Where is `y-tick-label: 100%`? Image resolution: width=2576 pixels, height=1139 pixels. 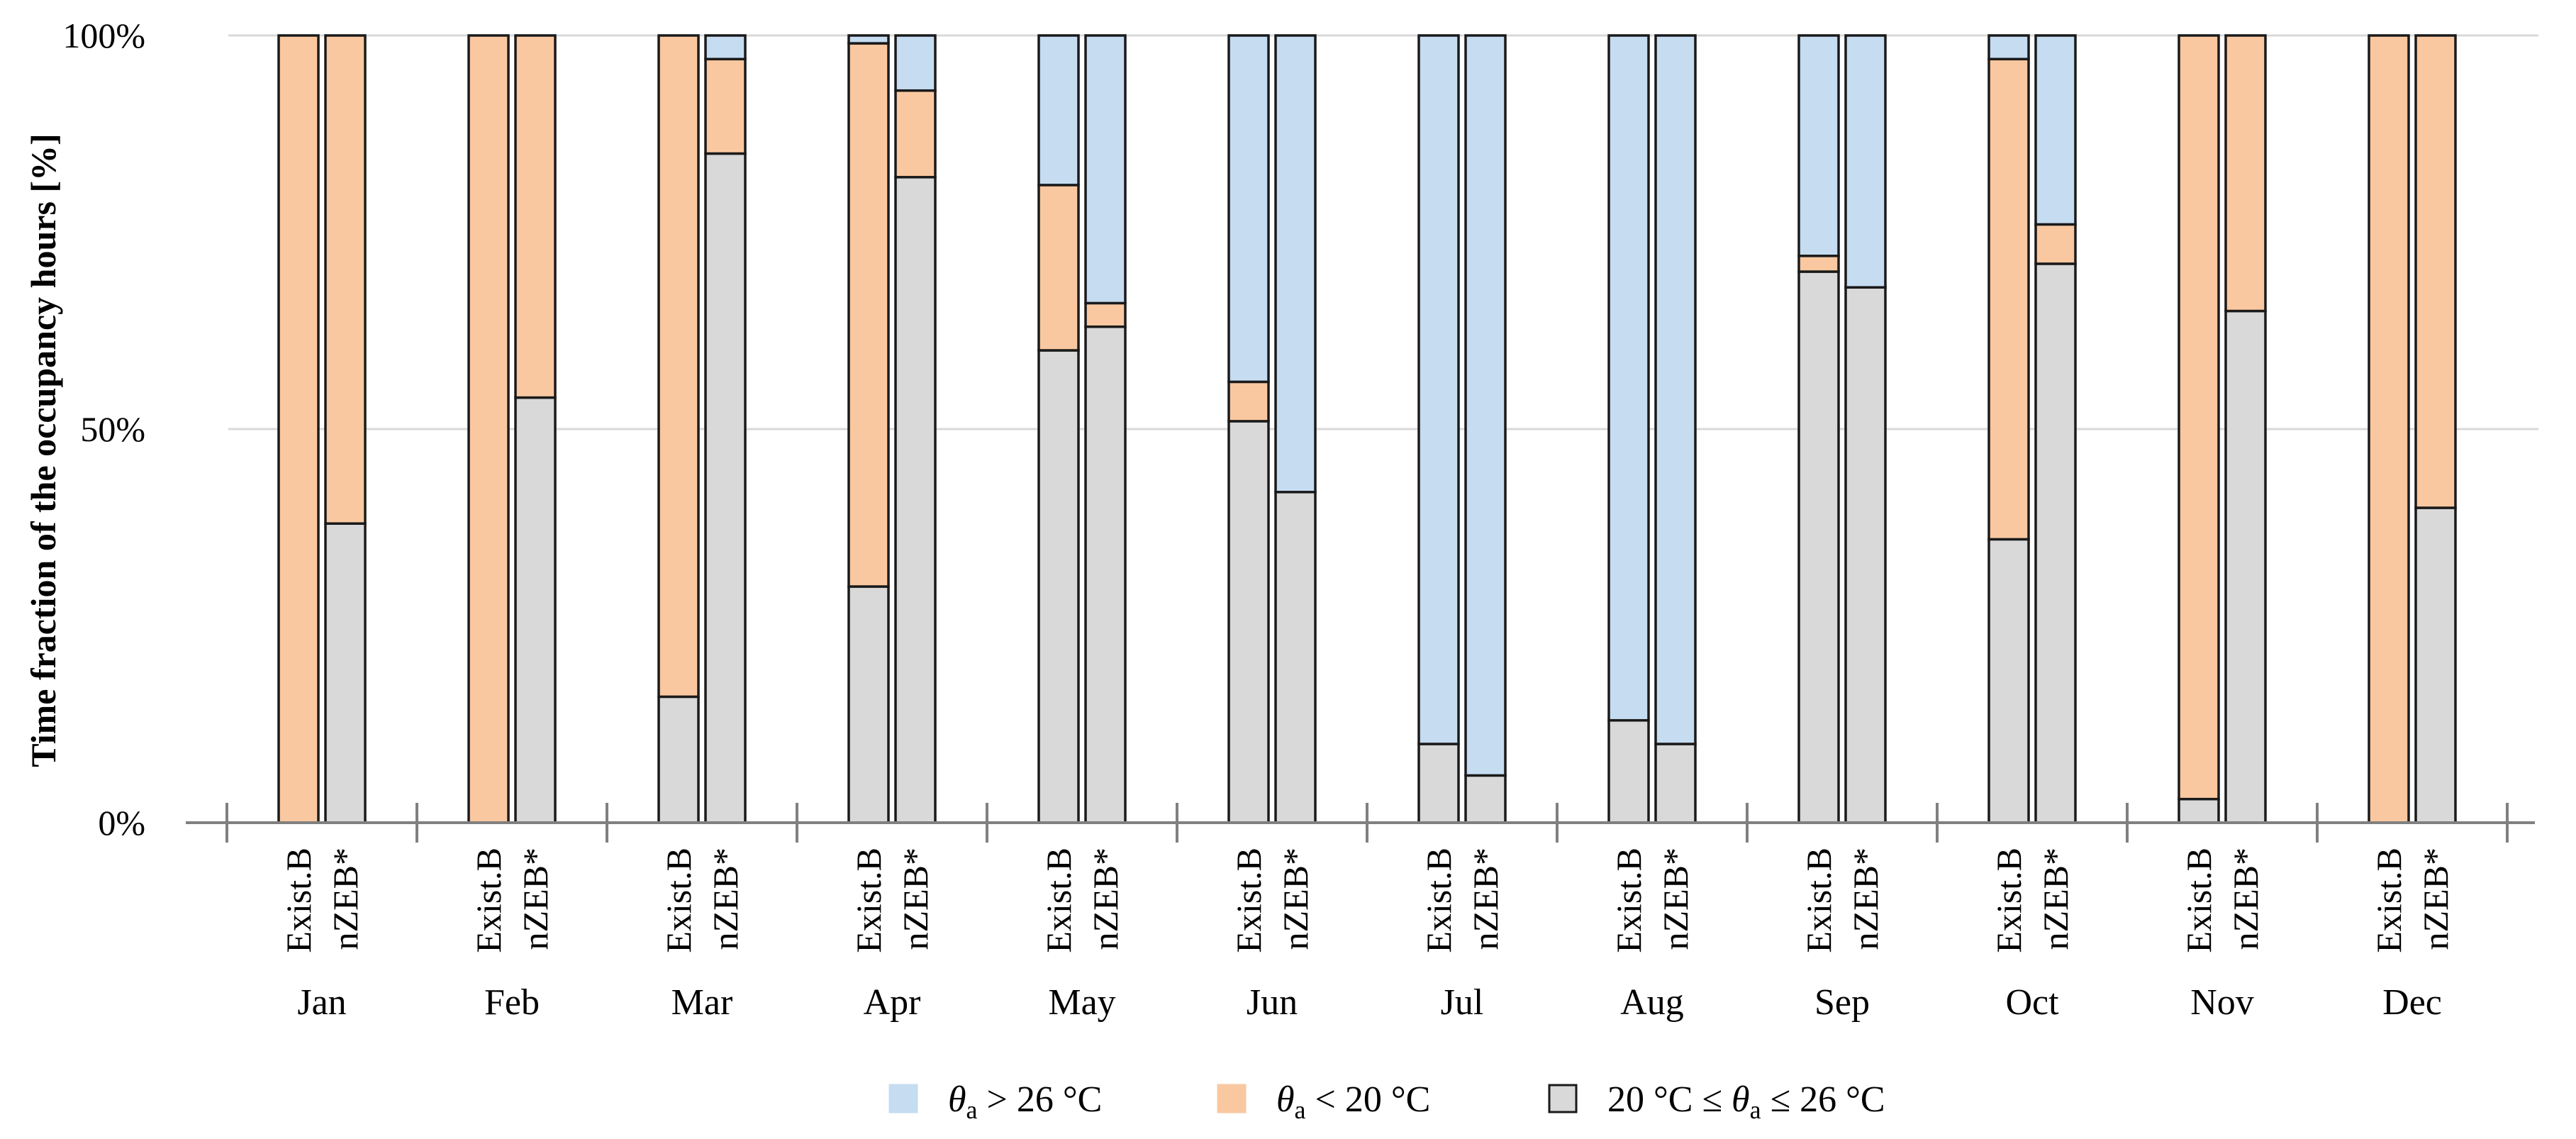 y-tick-label: 100% is located at coordinates (103, 35).